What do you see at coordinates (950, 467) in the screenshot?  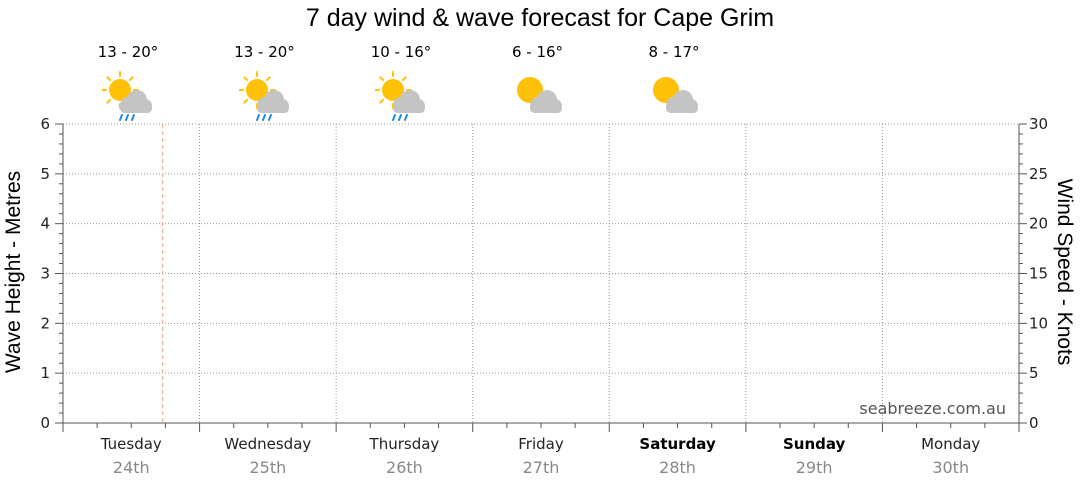 I see `day-date-label: 30th` at bounding box center [950, 467].